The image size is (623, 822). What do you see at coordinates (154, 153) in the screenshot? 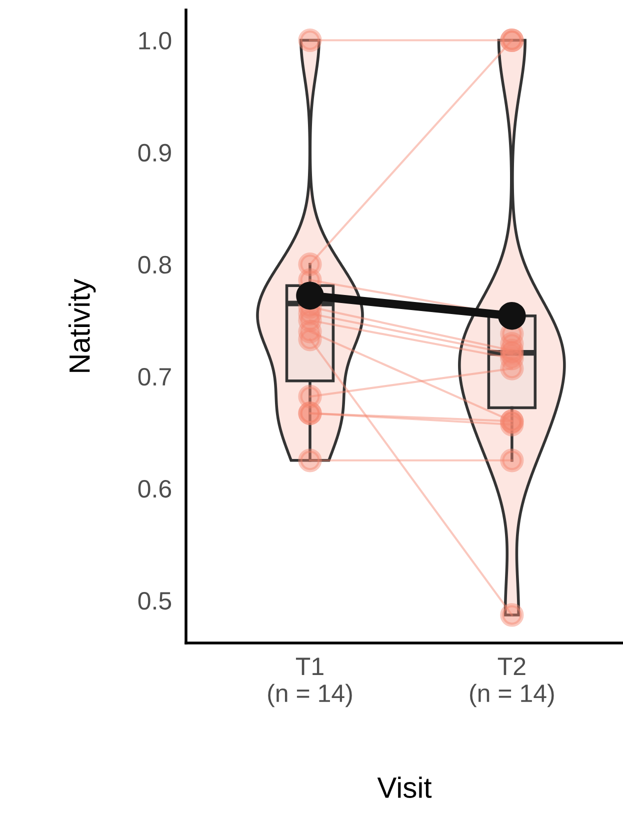
I see `y-tick-label: 0.9` at bounding box center [154, 153].